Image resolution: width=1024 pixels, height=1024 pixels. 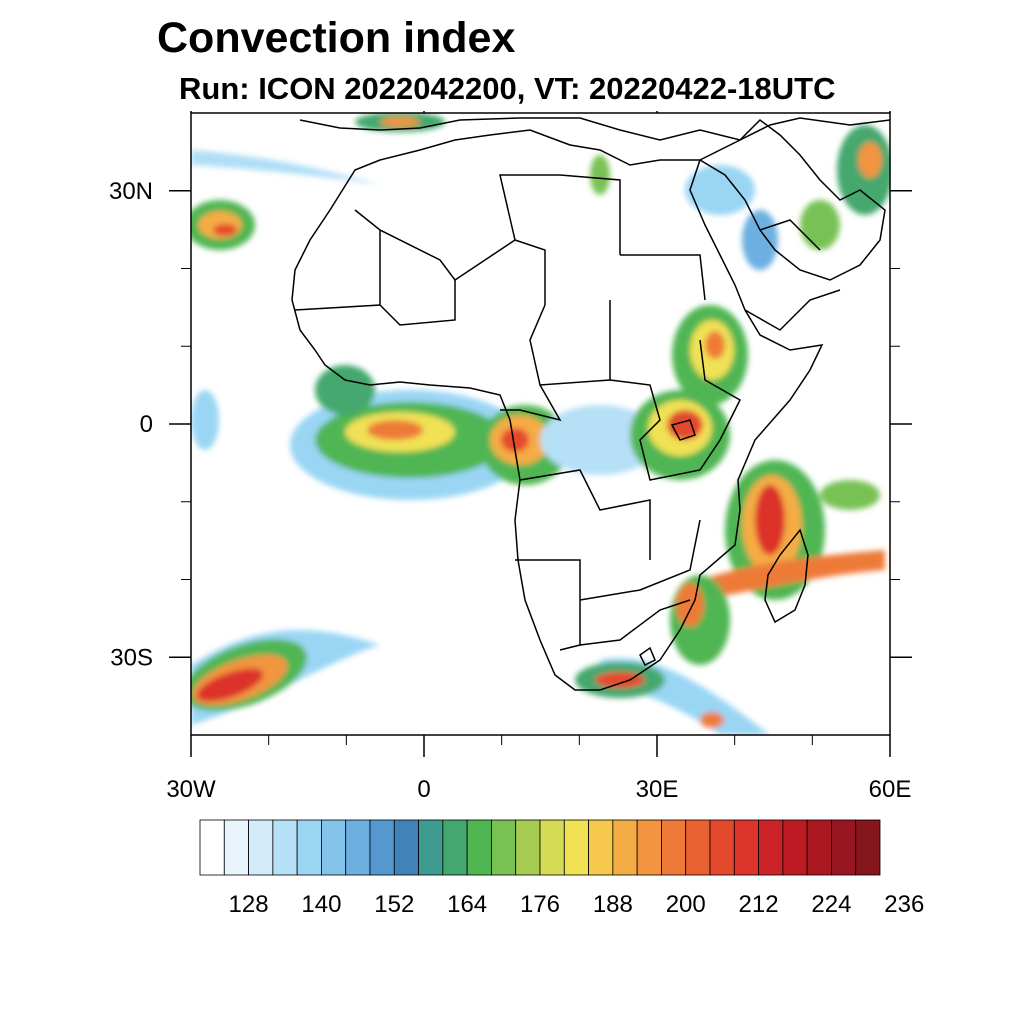 What do you see at coordinates (540, 904) in the screenshot?
I see `colorbar-label: 176` at bounding box center [540, 904].